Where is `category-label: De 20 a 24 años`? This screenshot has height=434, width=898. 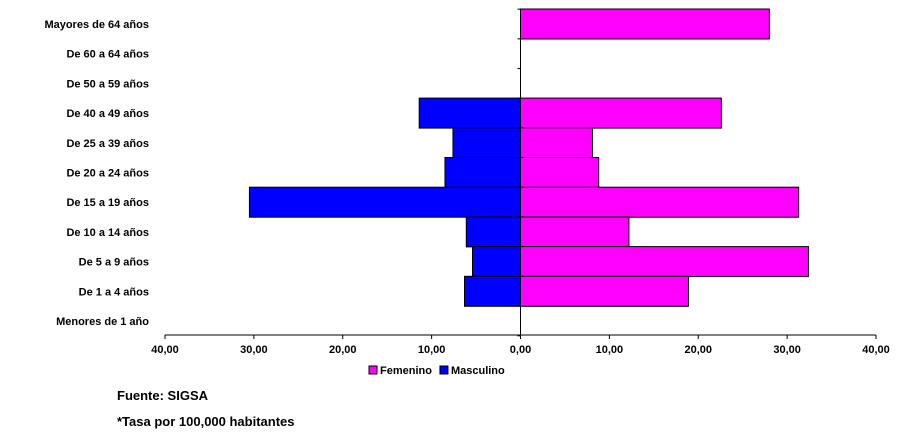 category-label: De 20 a 24 años is located at coordinates (107, 174).